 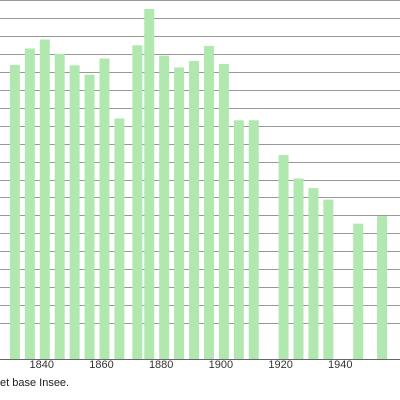 I want to click on x-tick-label: 1940, so click(x=340, y=365).